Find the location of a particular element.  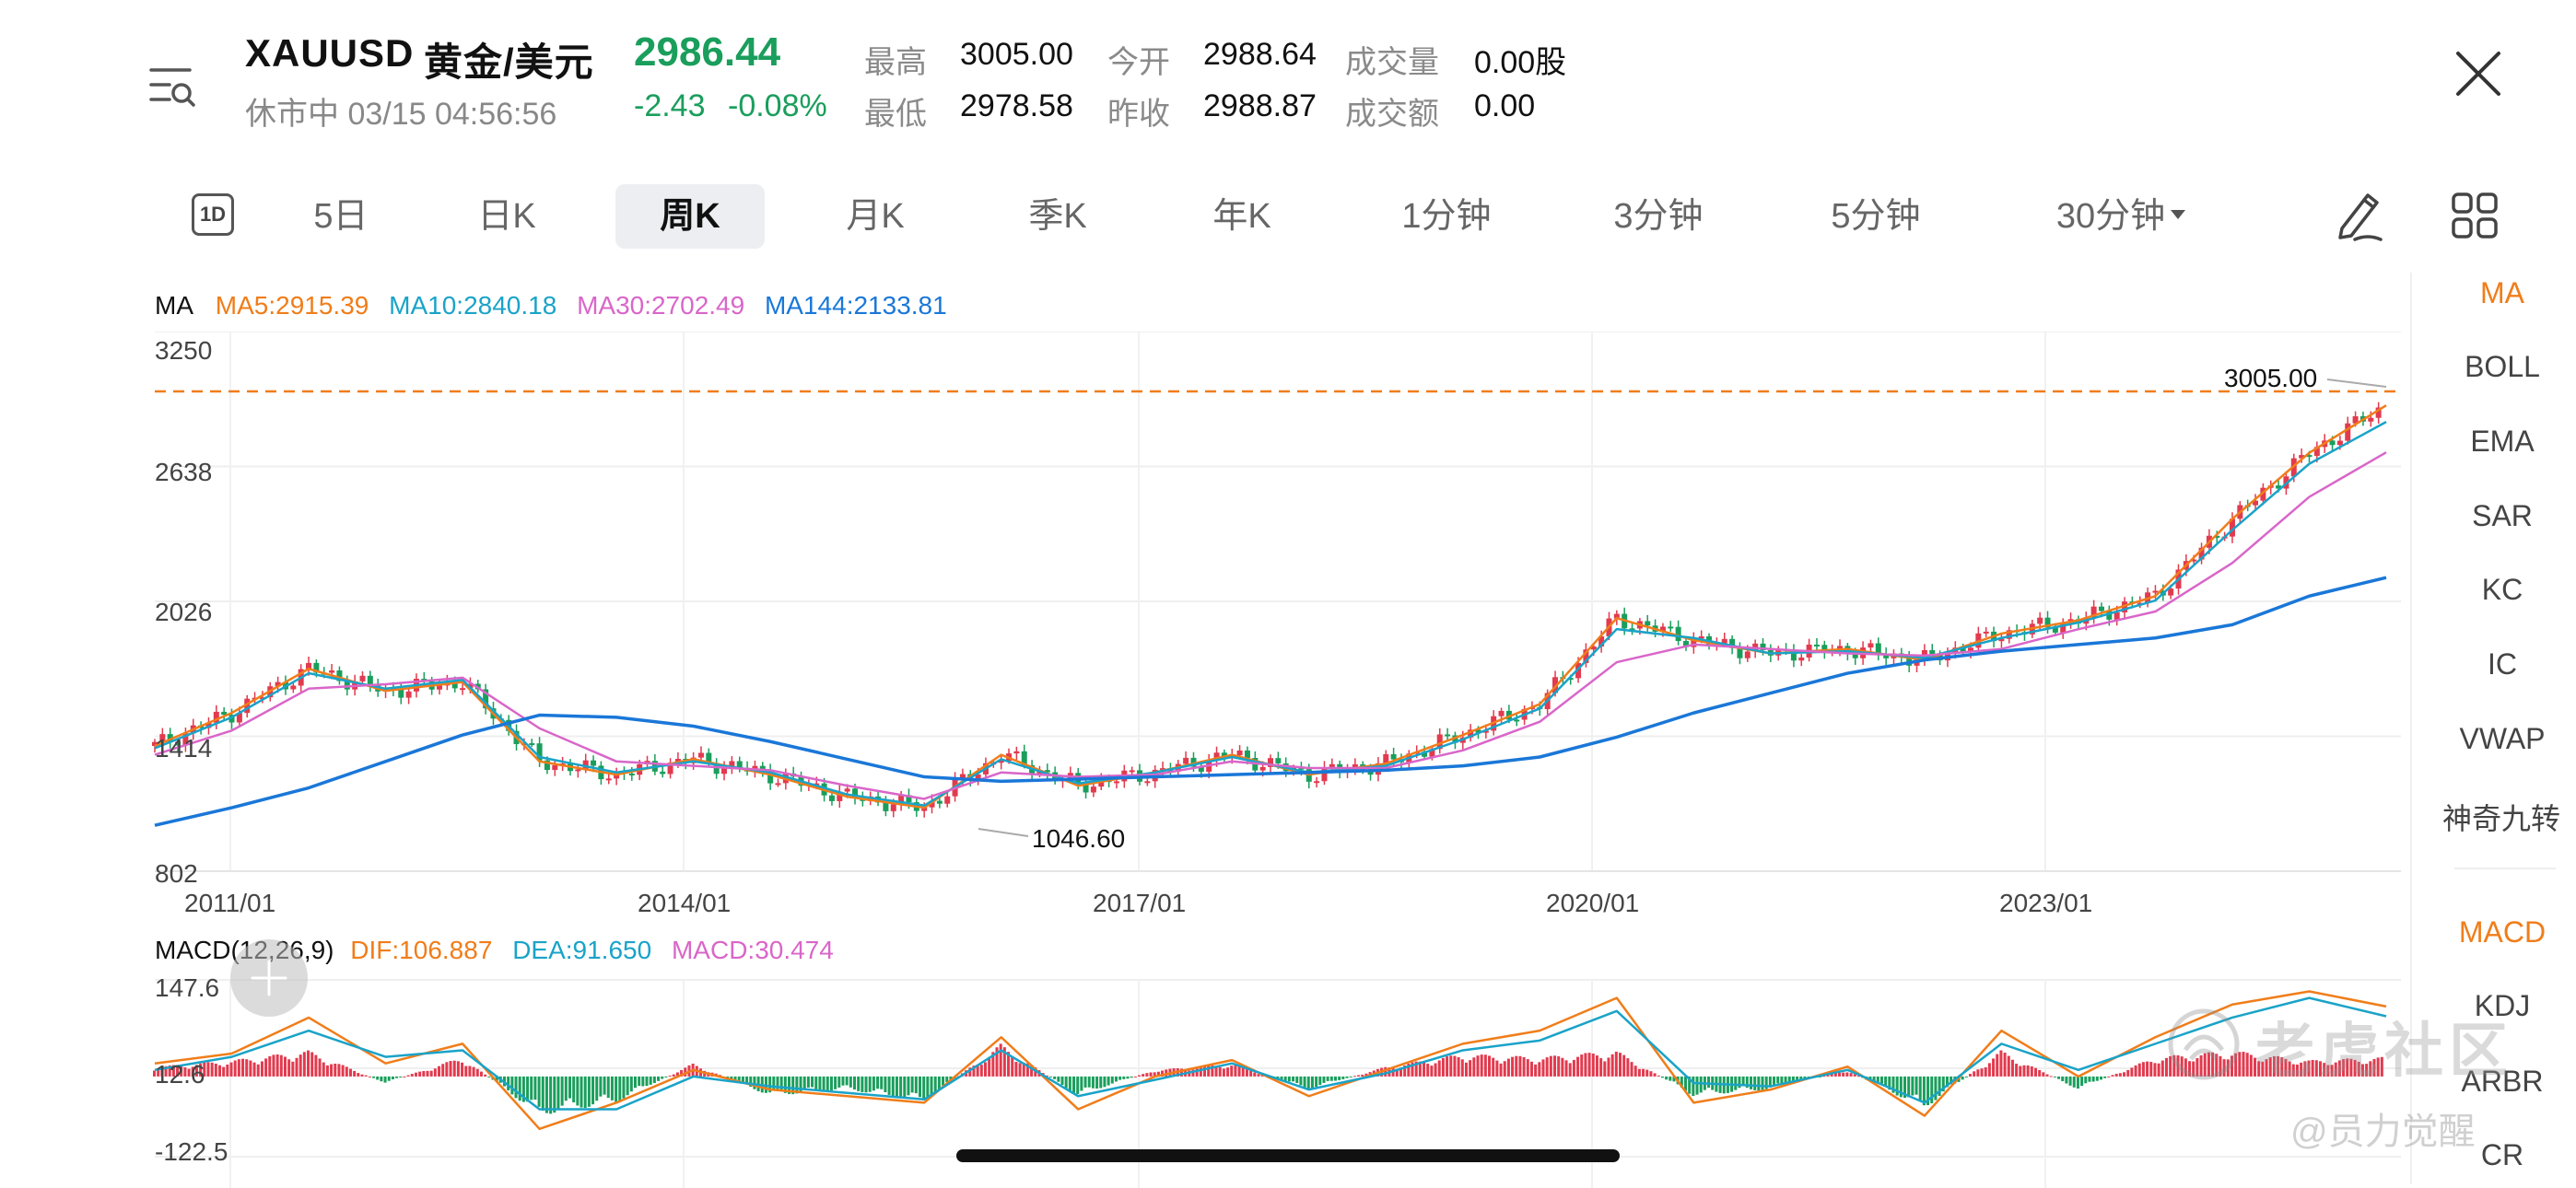

tab-5min: 5分钟 is located at coordinates (1876, 216).